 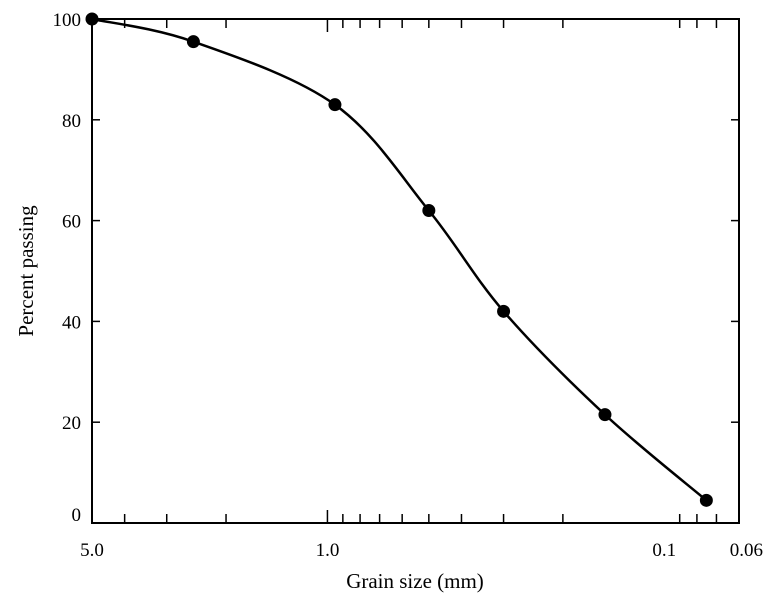 I want to click on x-tick-label: 0.06, so click(x=746, y=550).